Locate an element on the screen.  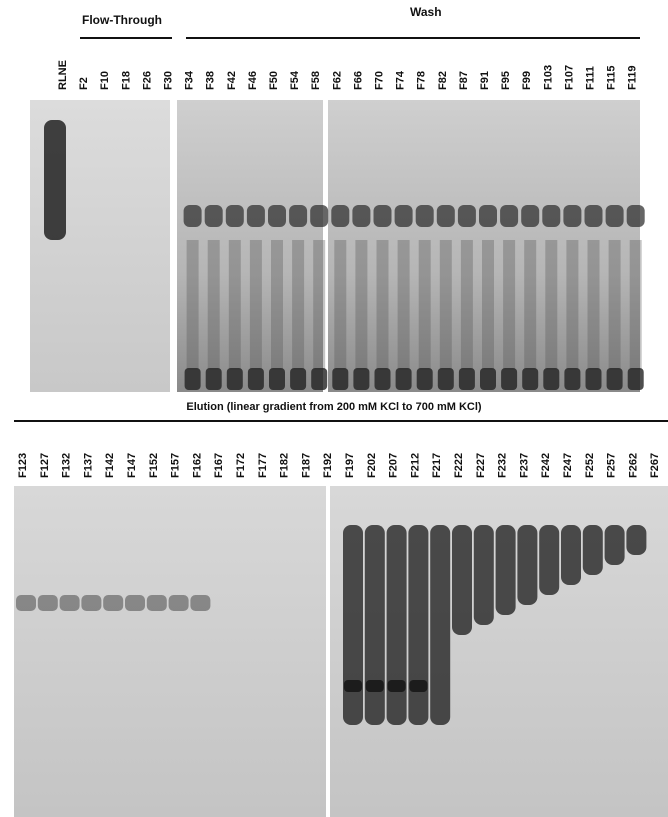
lane-label: F38 is located at coordinates (211, 80).